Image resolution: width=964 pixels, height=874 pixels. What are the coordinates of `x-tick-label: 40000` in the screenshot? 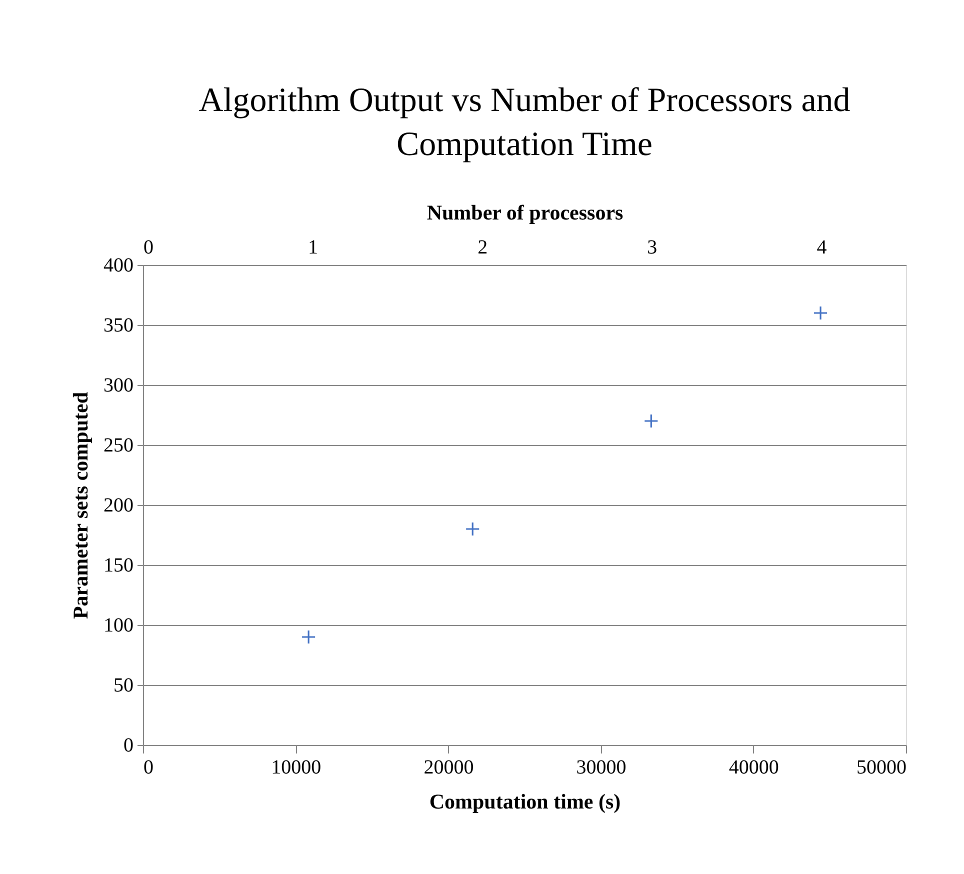 It's located at (753, 767).